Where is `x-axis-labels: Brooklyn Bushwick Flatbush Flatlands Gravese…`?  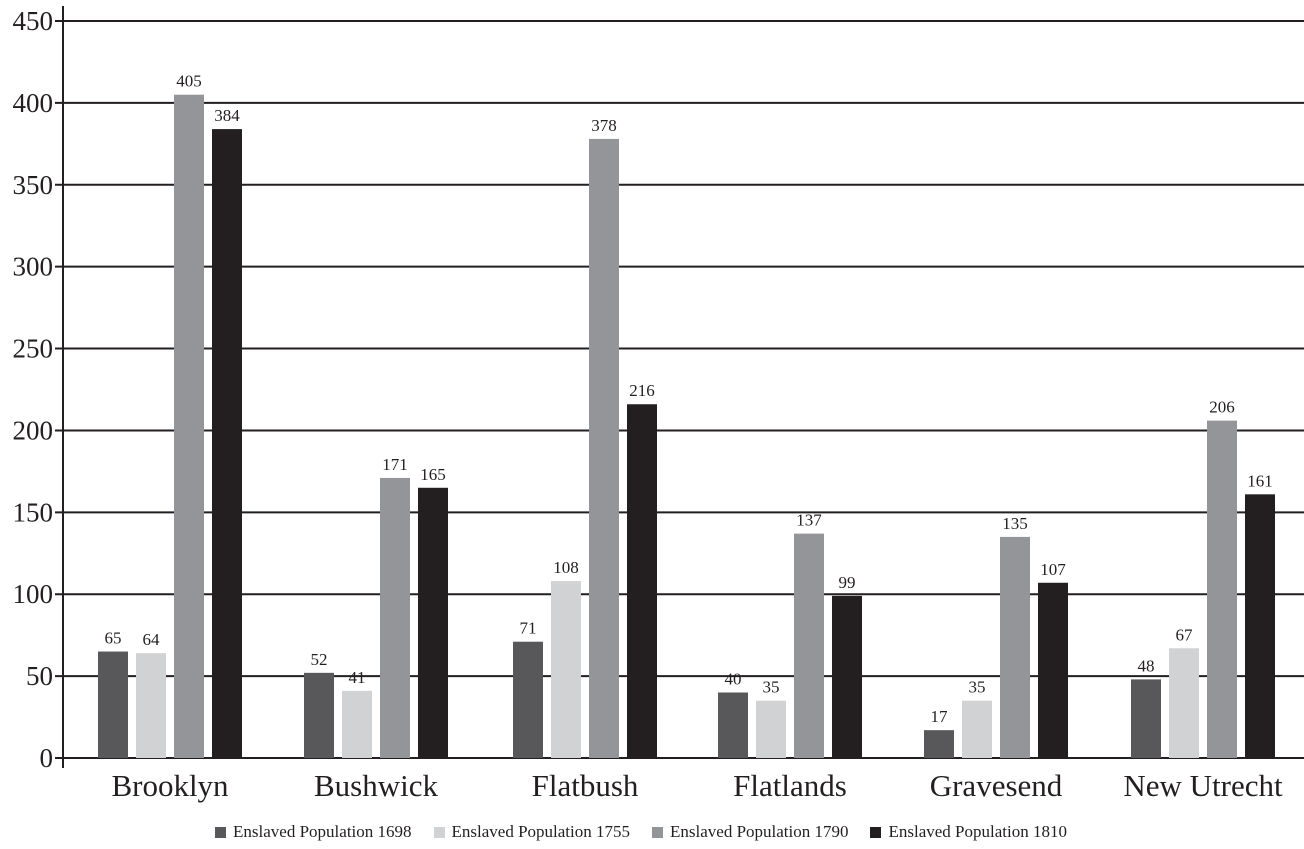 x-axis-labels: Brooklyn Bushwick Flatbush Flatlands Gravese… is located at coordinates (697, 785).